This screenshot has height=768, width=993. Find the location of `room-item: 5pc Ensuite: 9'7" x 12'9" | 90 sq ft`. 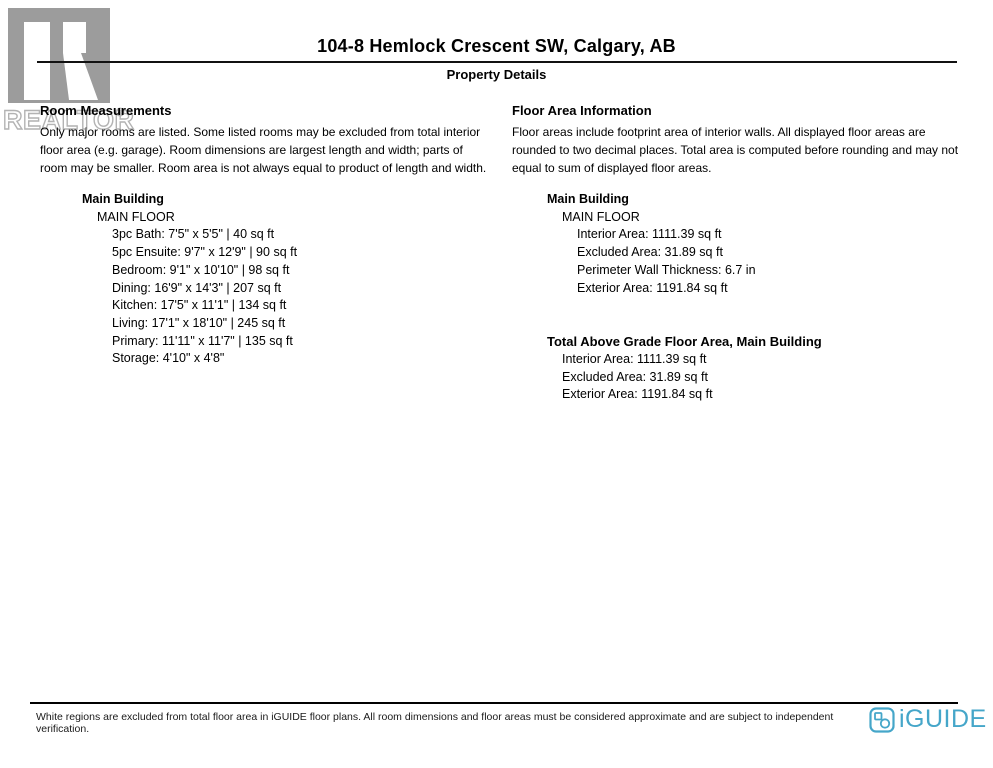

room-item: 5pc Ensuite: 9'7" x 12'9" | 90 sq ft is located at coordinates (205, 252).